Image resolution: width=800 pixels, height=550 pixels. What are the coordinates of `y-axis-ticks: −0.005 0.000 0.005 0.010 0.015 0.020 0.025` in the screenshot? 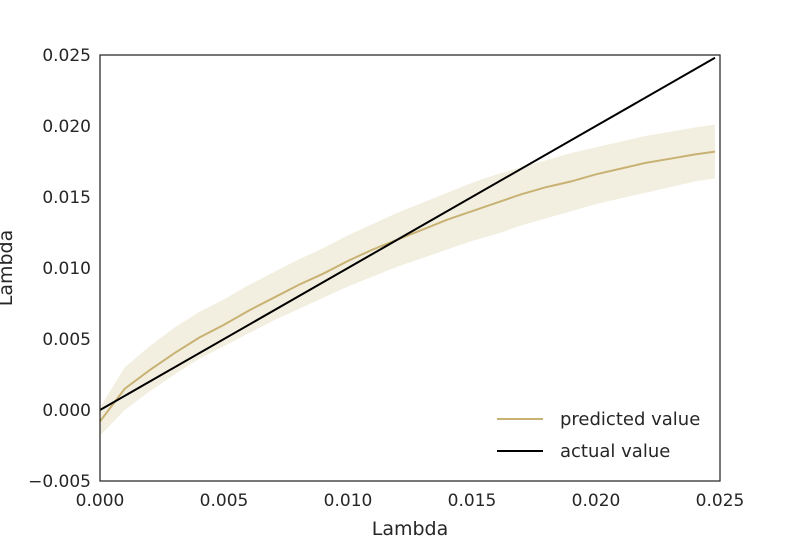 It's located at (59, 269).